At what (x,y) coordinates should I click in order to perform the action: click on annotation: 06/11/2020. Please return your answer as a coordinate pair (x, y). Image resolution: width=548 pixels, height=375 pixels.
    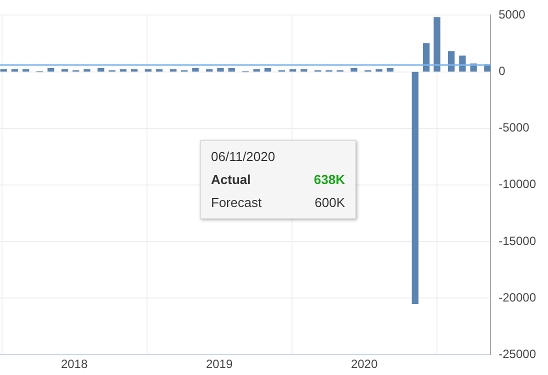
    Looking at the image, I should click on (243, 156).